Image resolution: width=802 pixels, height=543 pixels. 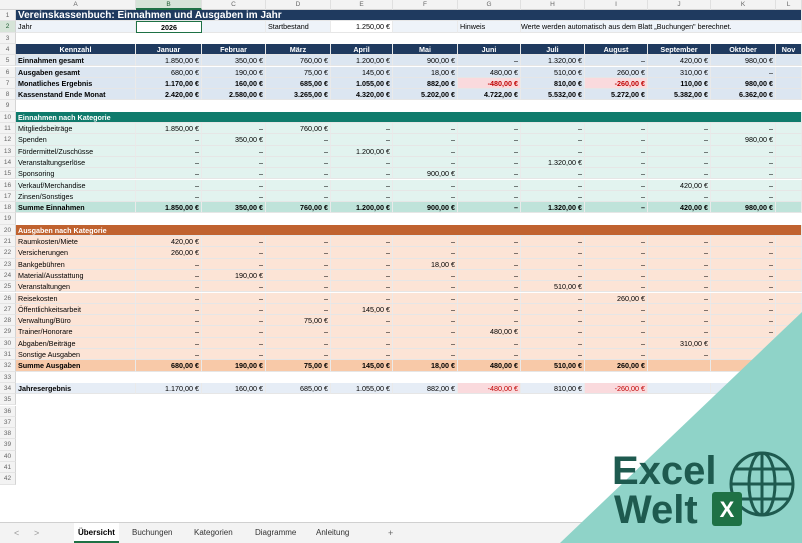 What do you see at coordinates (76, 83) in the screenshot?
I see `kpi-label: Monatliches Ergebnis` at bounding box center [76, 83].